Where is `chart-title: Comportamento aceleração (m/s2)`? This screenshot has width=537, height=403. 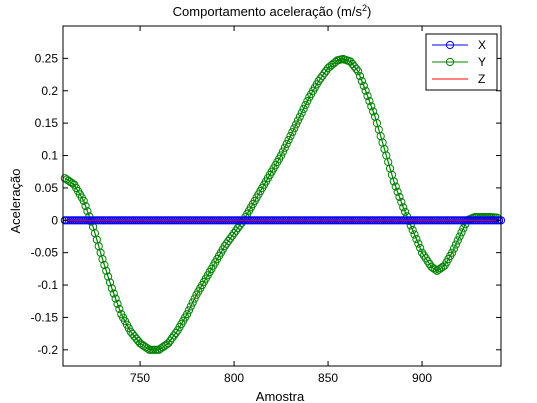
chart-title: Comportamento aceleração (m/s2) is located at coordinates (272, 11).